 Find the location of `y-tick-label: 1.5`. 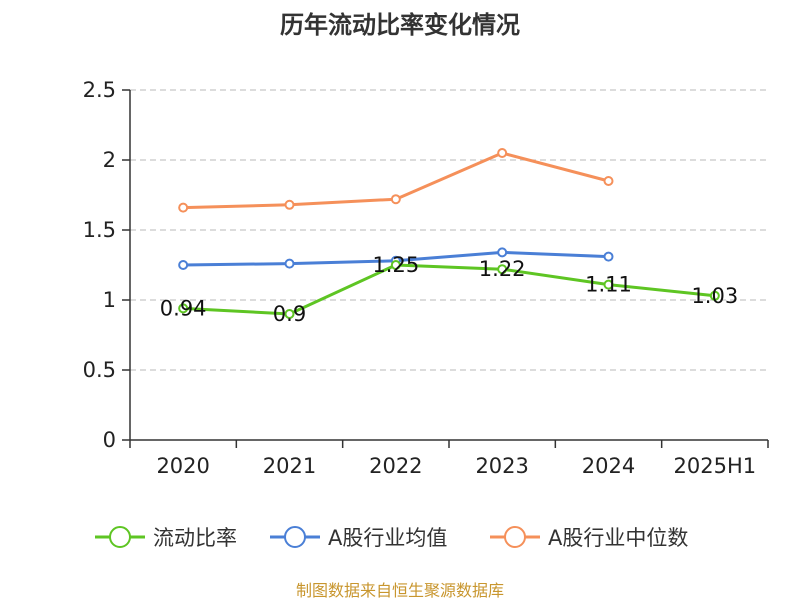

y-tick-label: 1.5 is located at coordinates (99, 230).